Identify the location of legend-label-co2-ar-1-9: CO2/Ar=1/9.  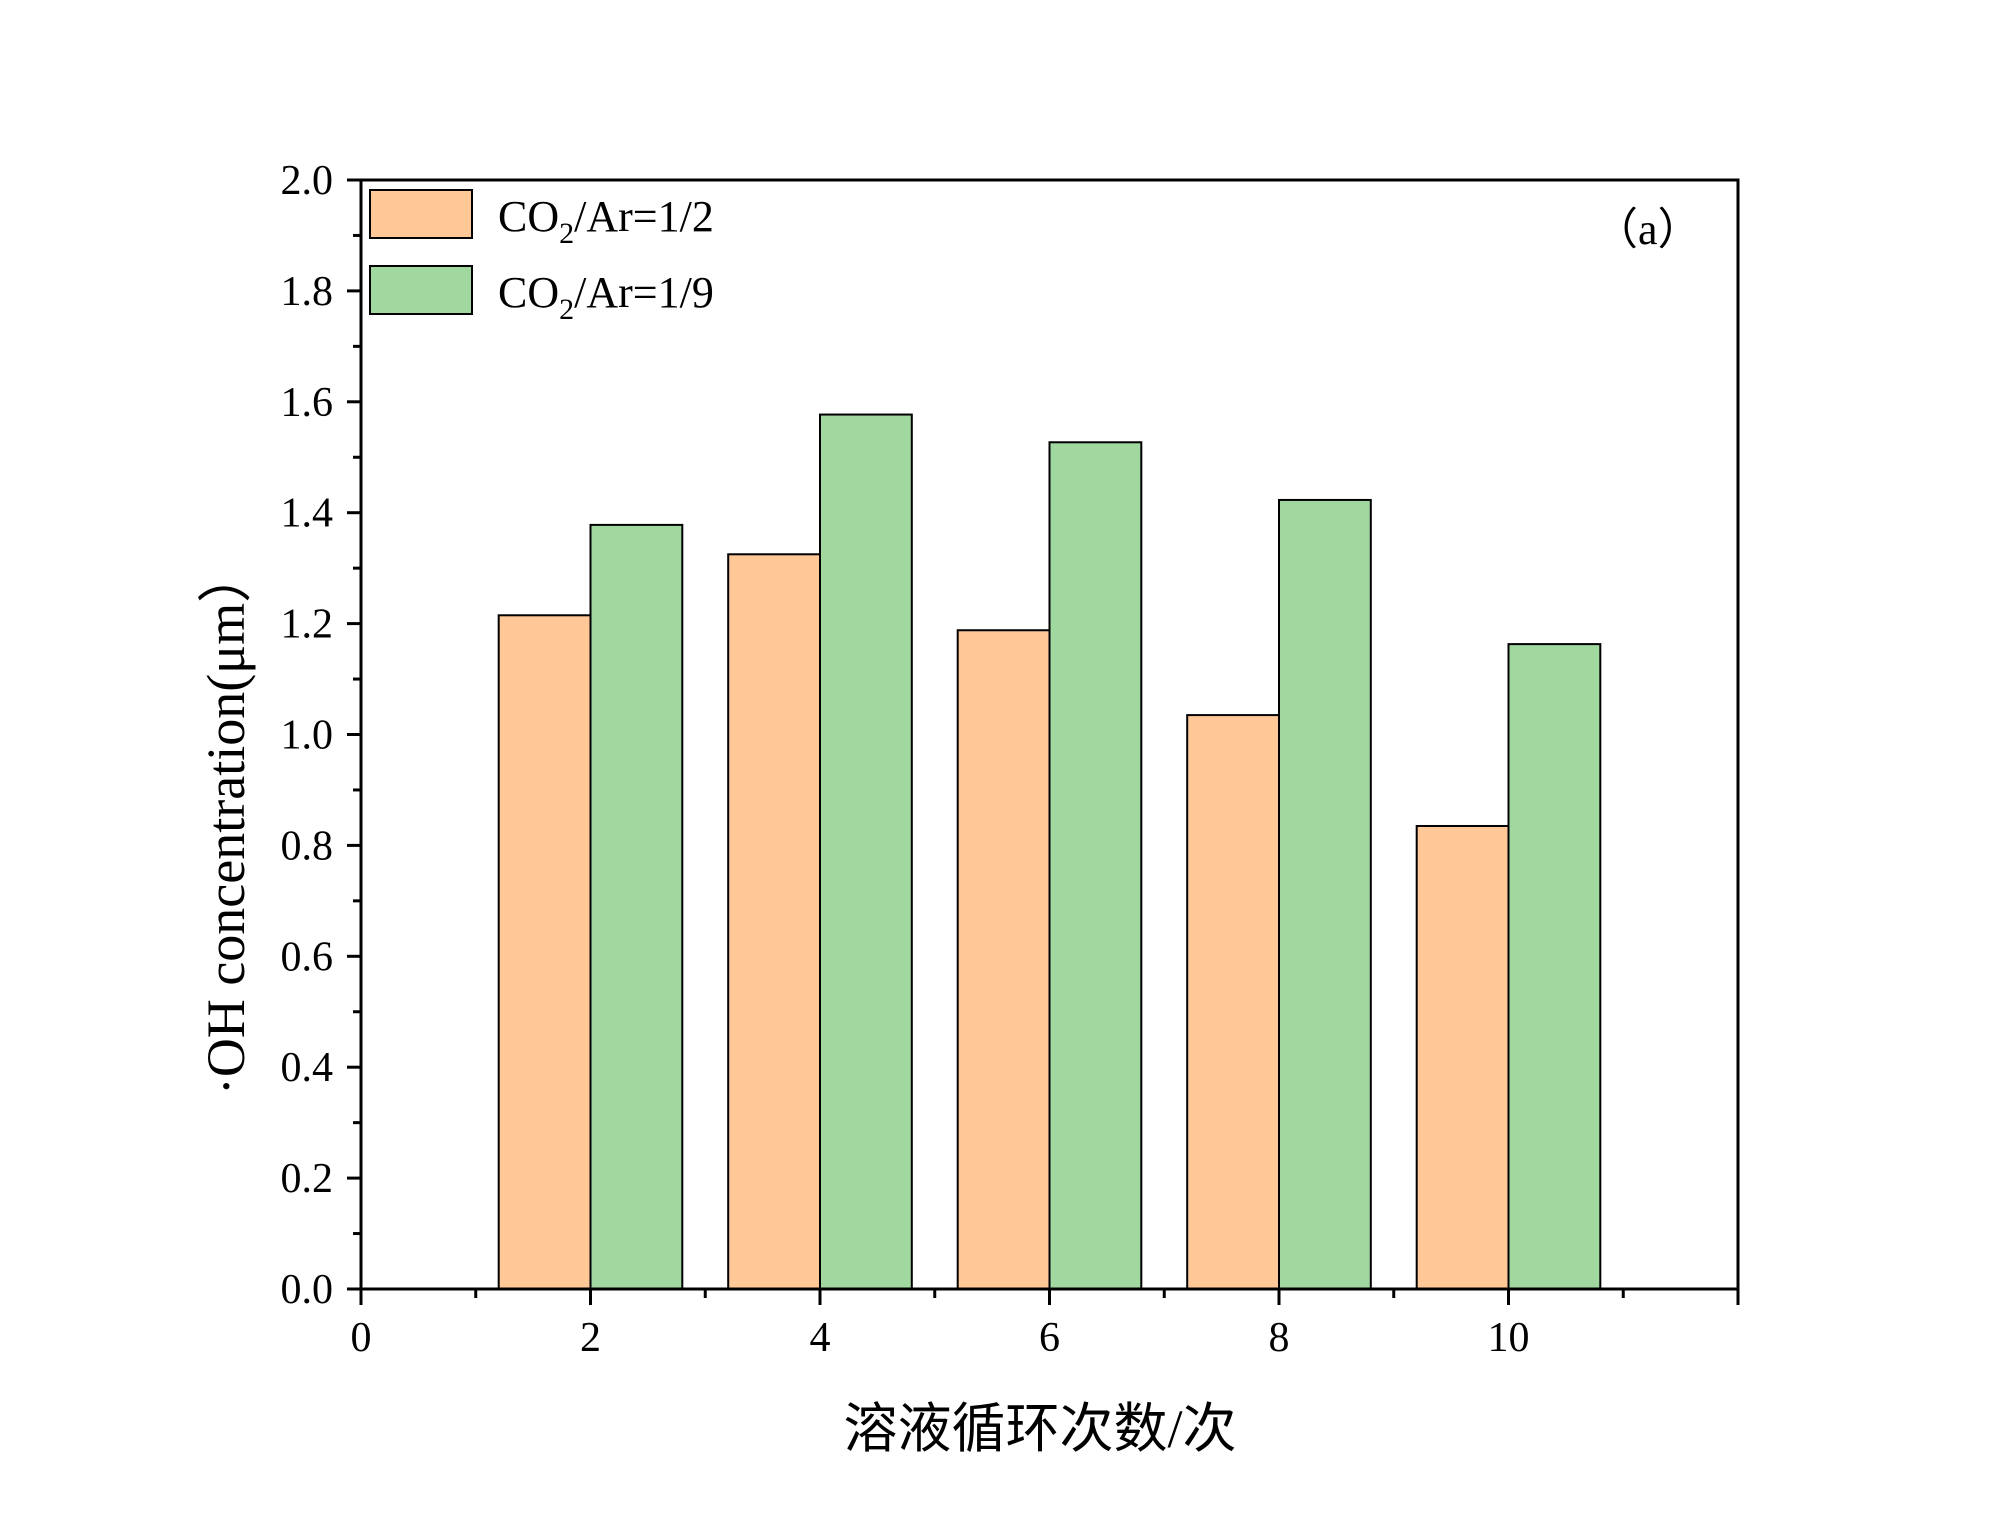
(606, 297).